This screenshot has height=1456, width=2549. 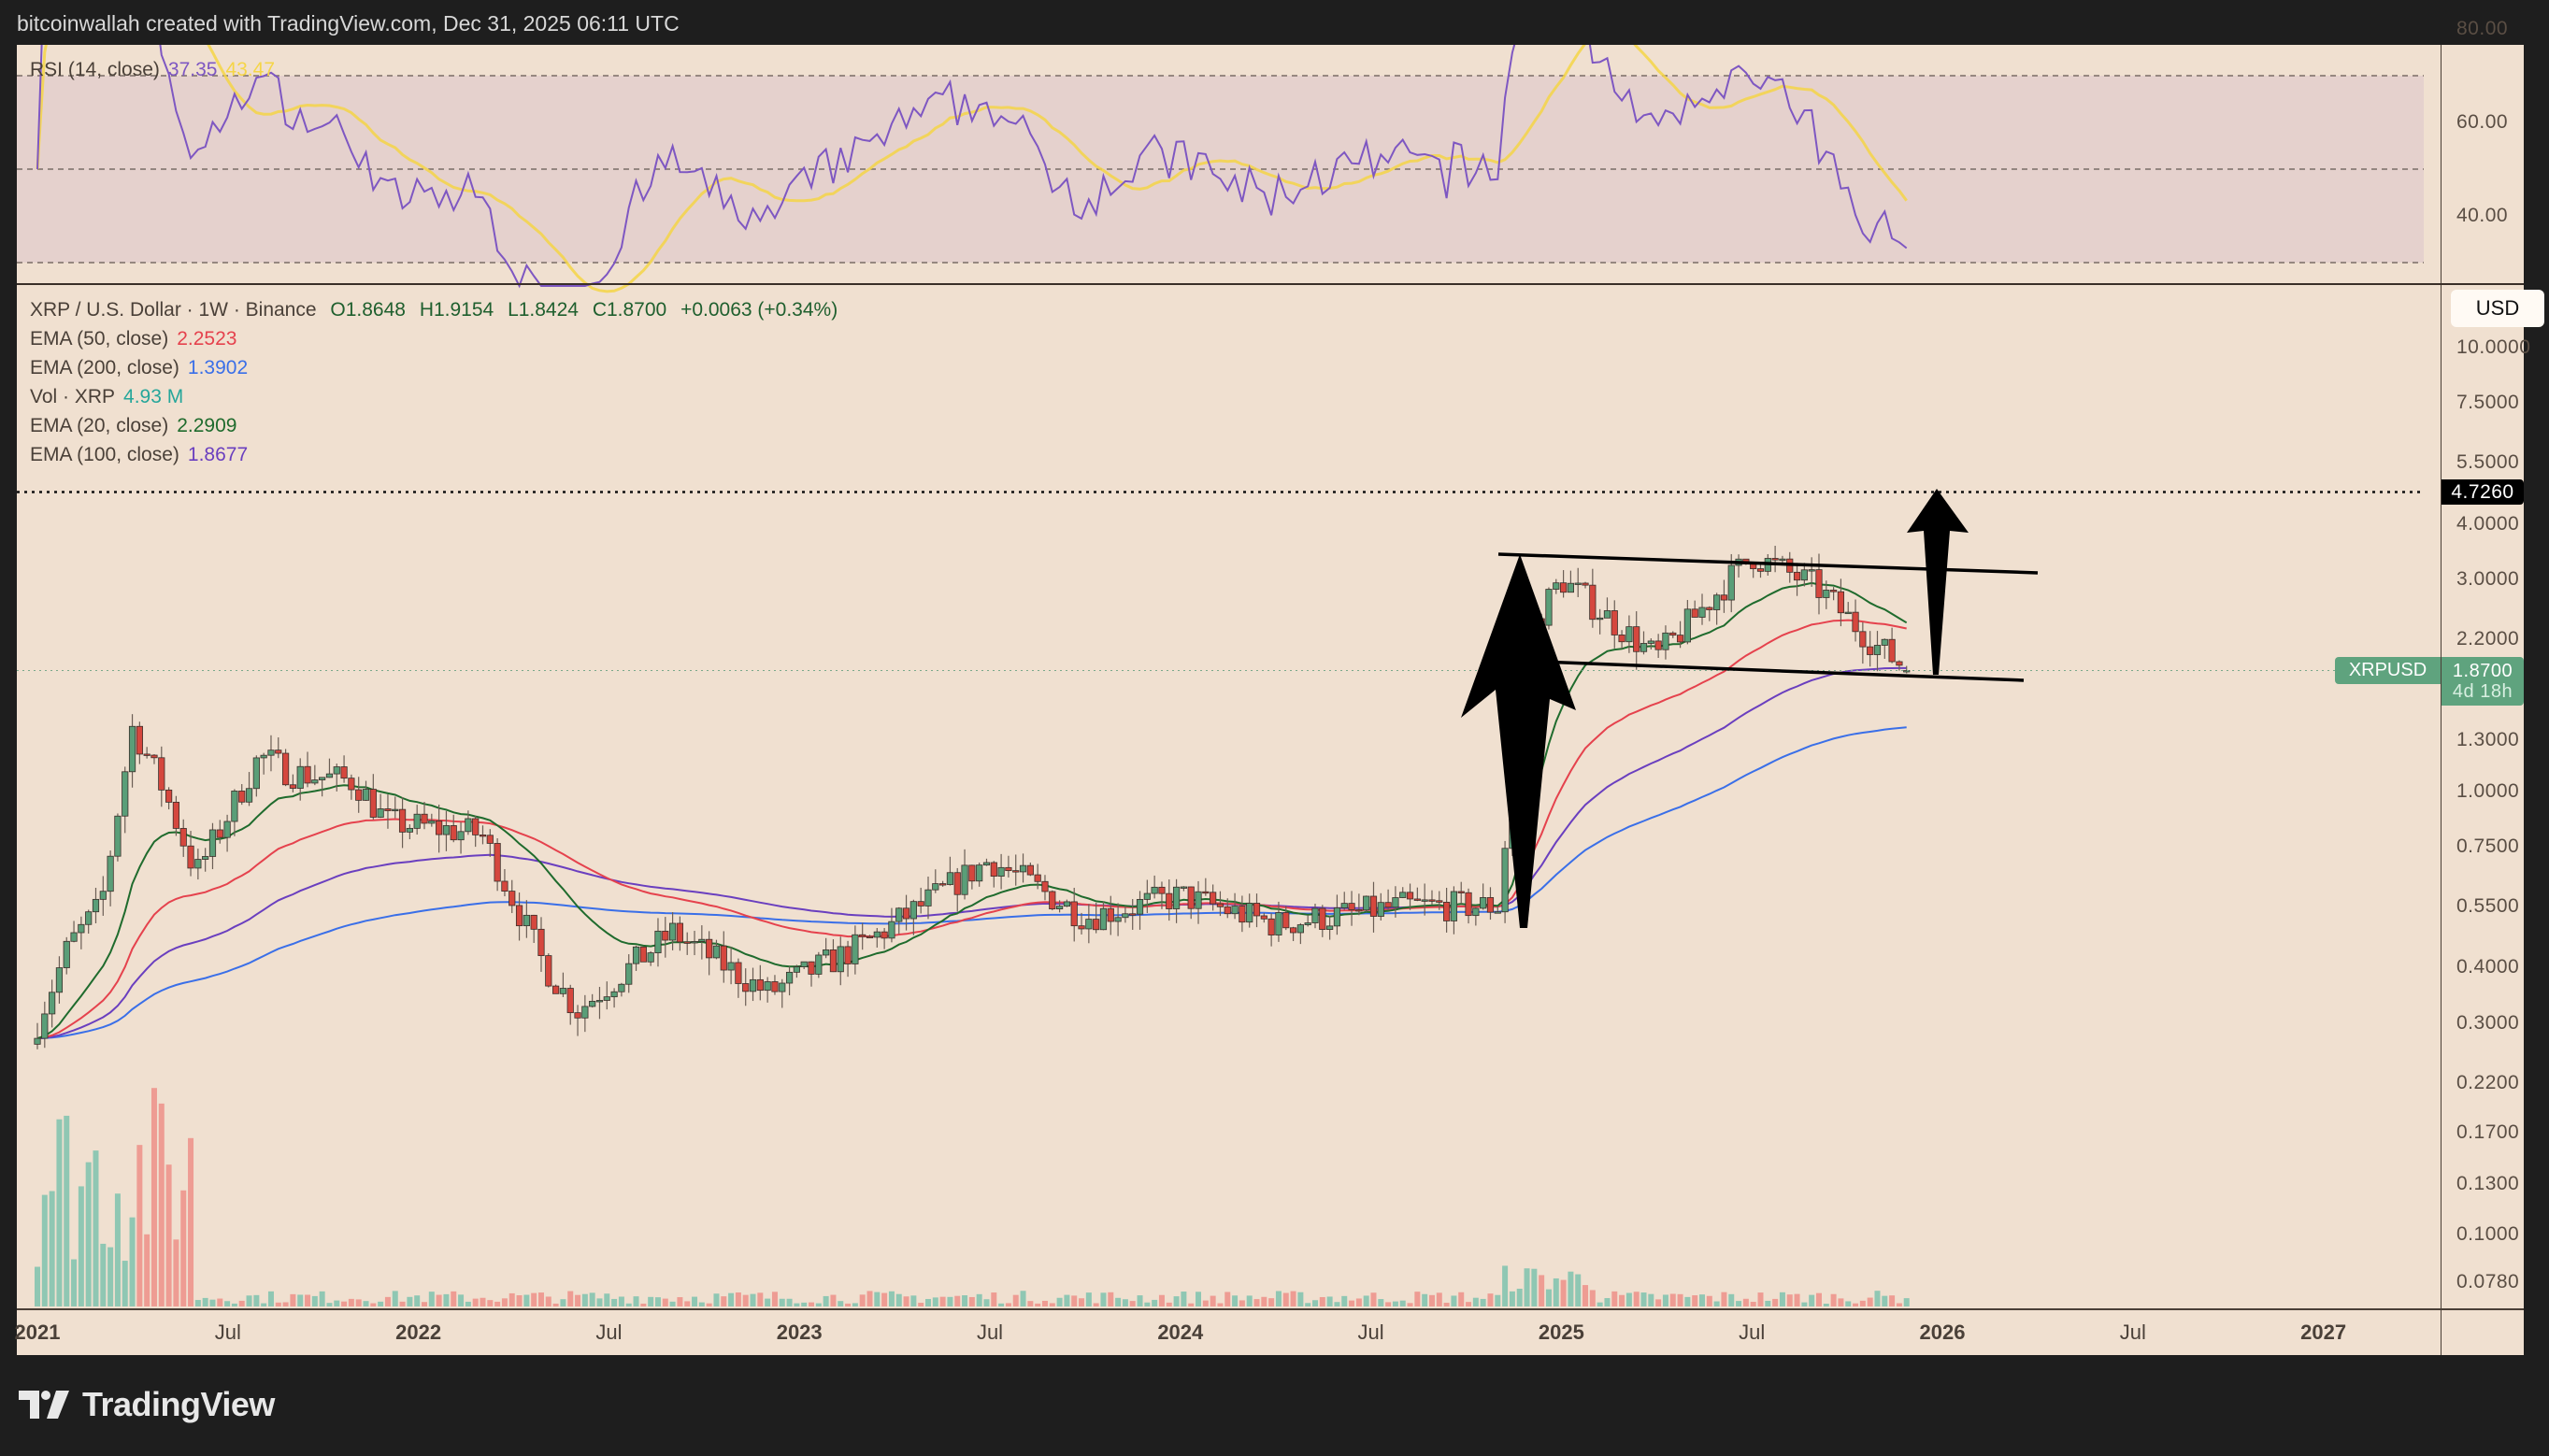 What do you see at coordinates (456, 310) in the screenshot?
I see `ohlc-high: H1.9154` at bounding box center [456, 310].